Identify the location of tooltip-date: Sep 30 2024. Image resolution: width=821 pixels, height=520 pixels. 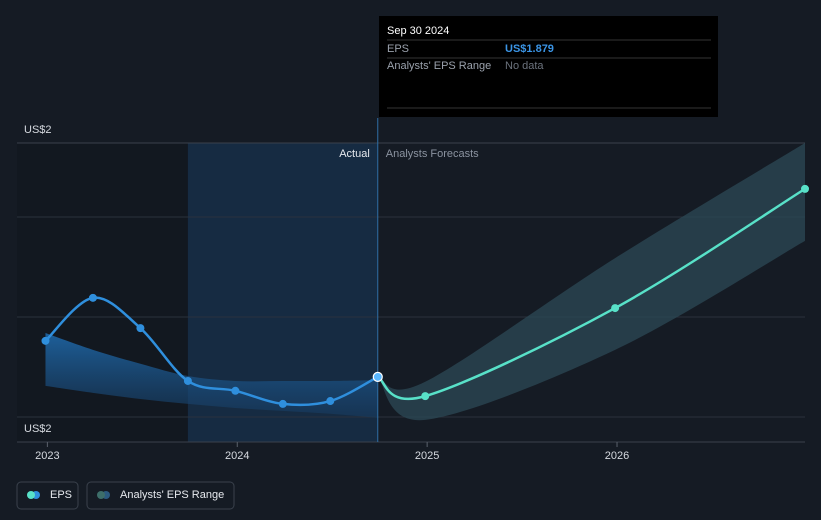
(418, 31).